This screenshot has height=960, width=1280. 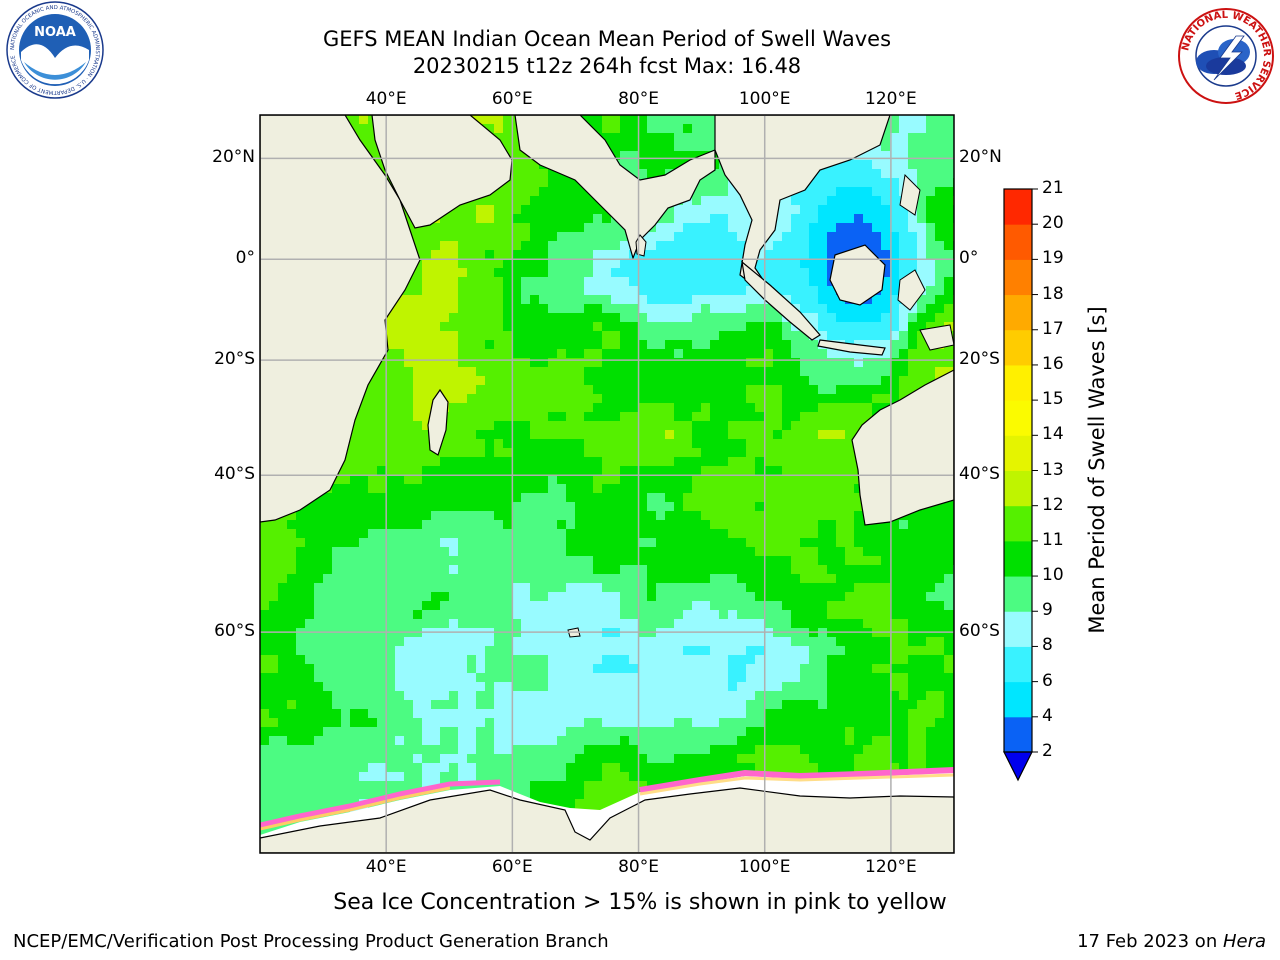 What do you see at coordinates (55, 32) in the screenshot?
I see `noaa-logo-text: NOAA` at bounding box center [55, 32].